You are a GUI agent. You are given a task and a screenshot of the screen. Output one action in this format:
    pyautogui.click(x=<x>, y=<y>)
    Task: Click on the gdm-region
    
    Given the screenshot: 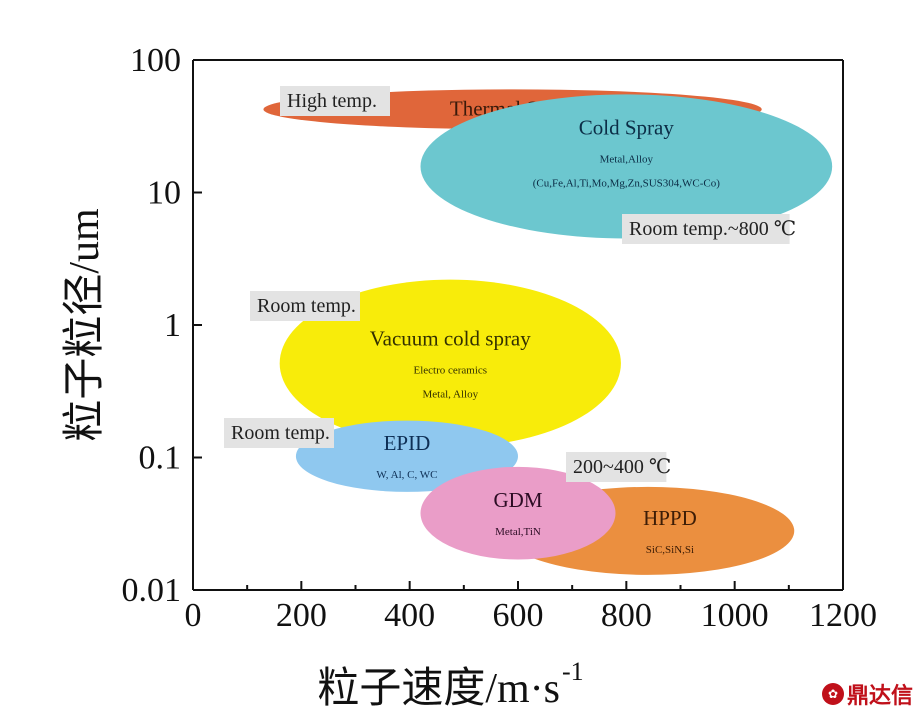 What is the action you would take?
    pyautogui.click(x=518, y=513)
    